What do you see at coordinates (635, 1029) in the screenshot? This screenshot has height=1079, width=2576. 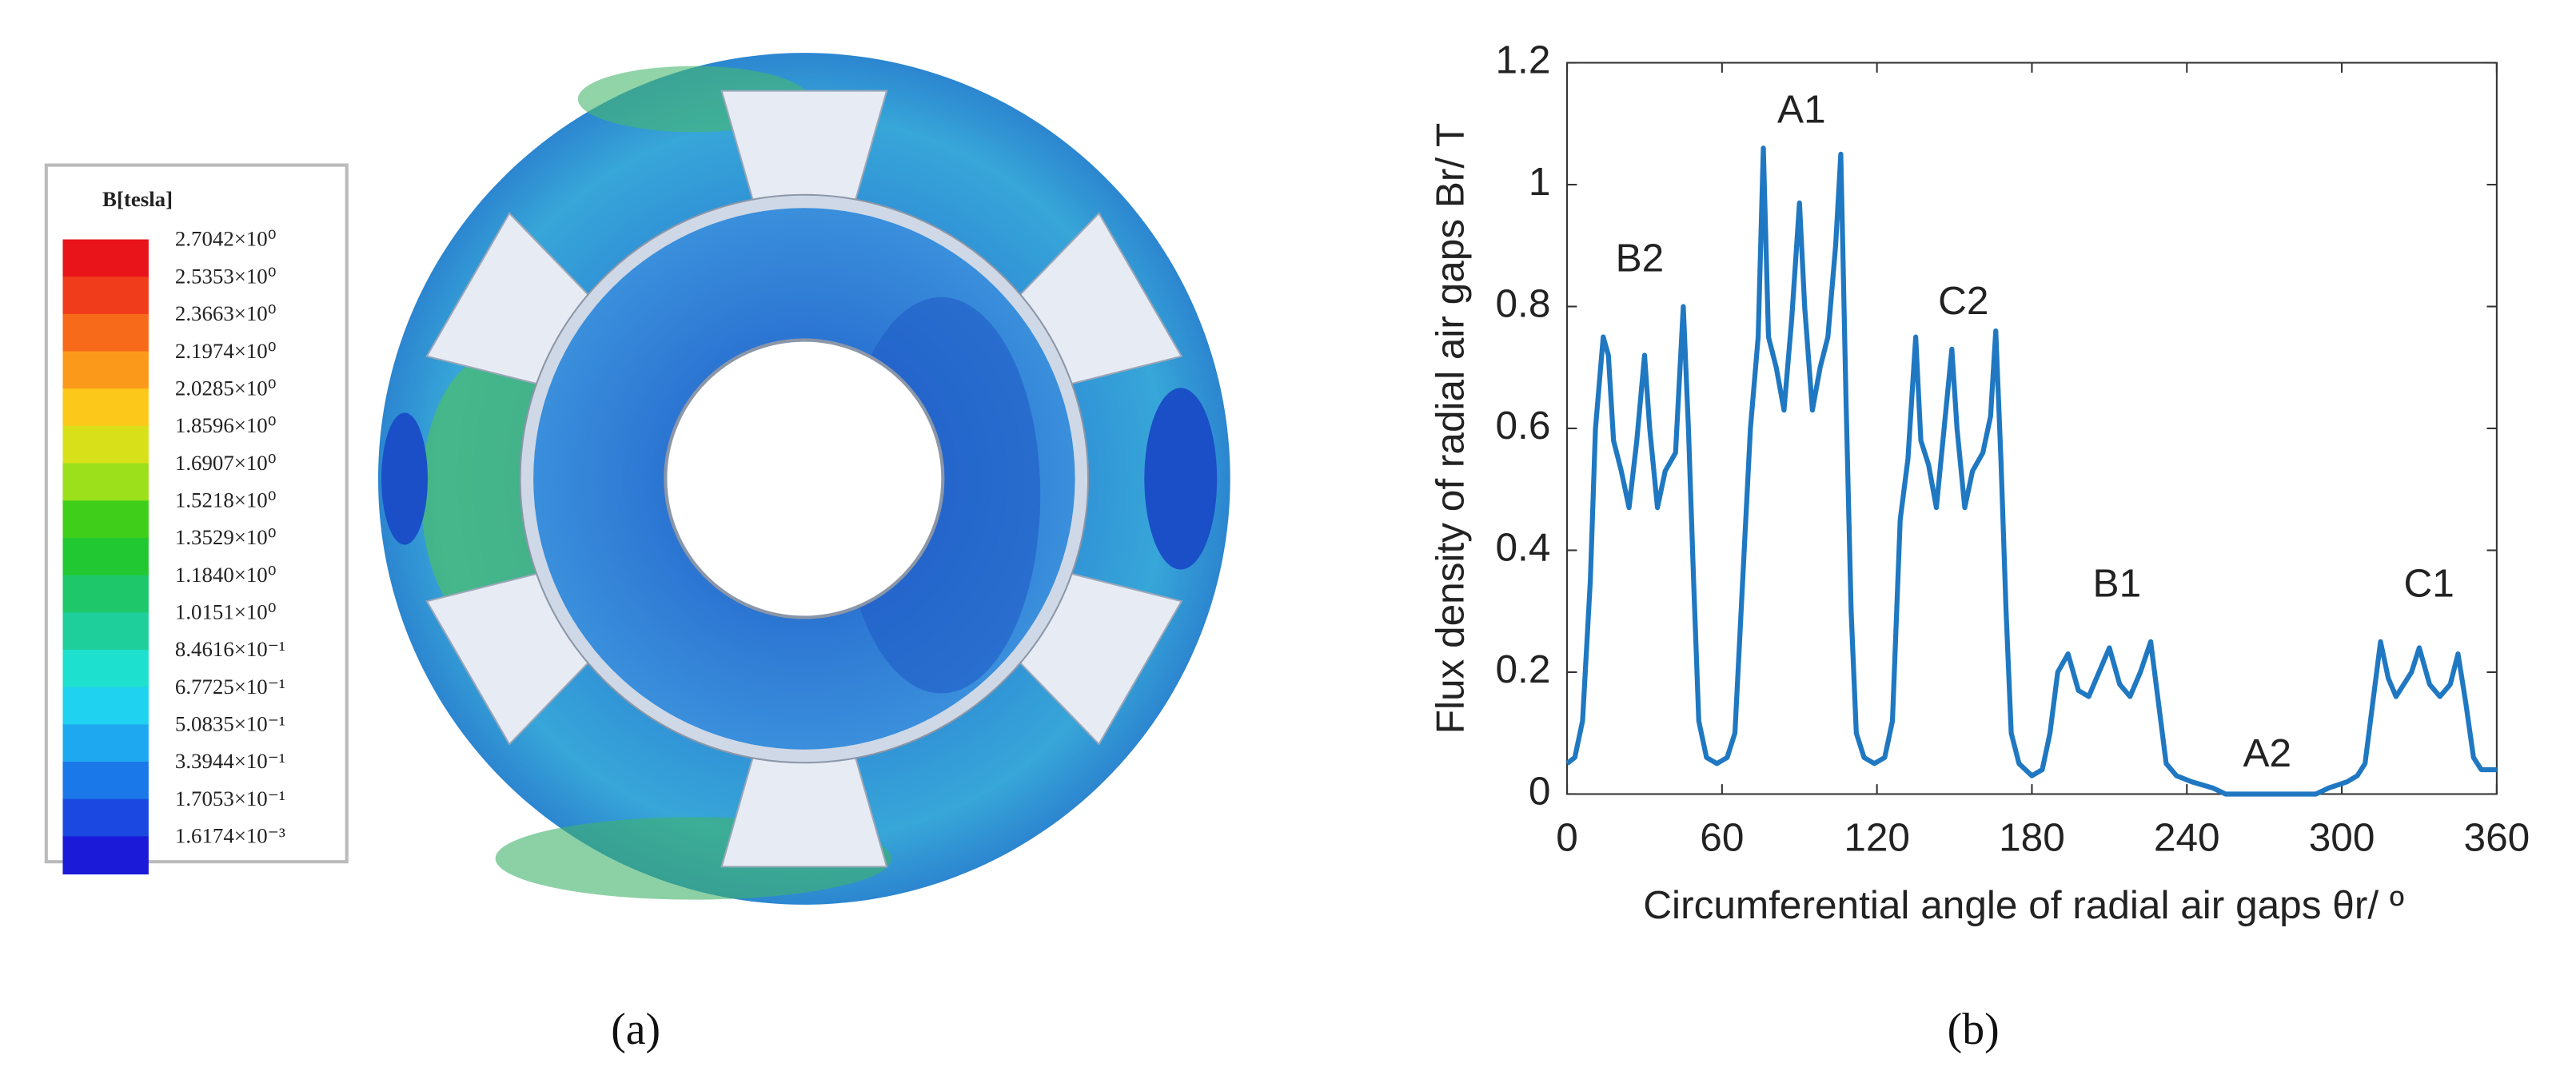 I see `panel-caption: (a)` at bounding box center [635, 1029].